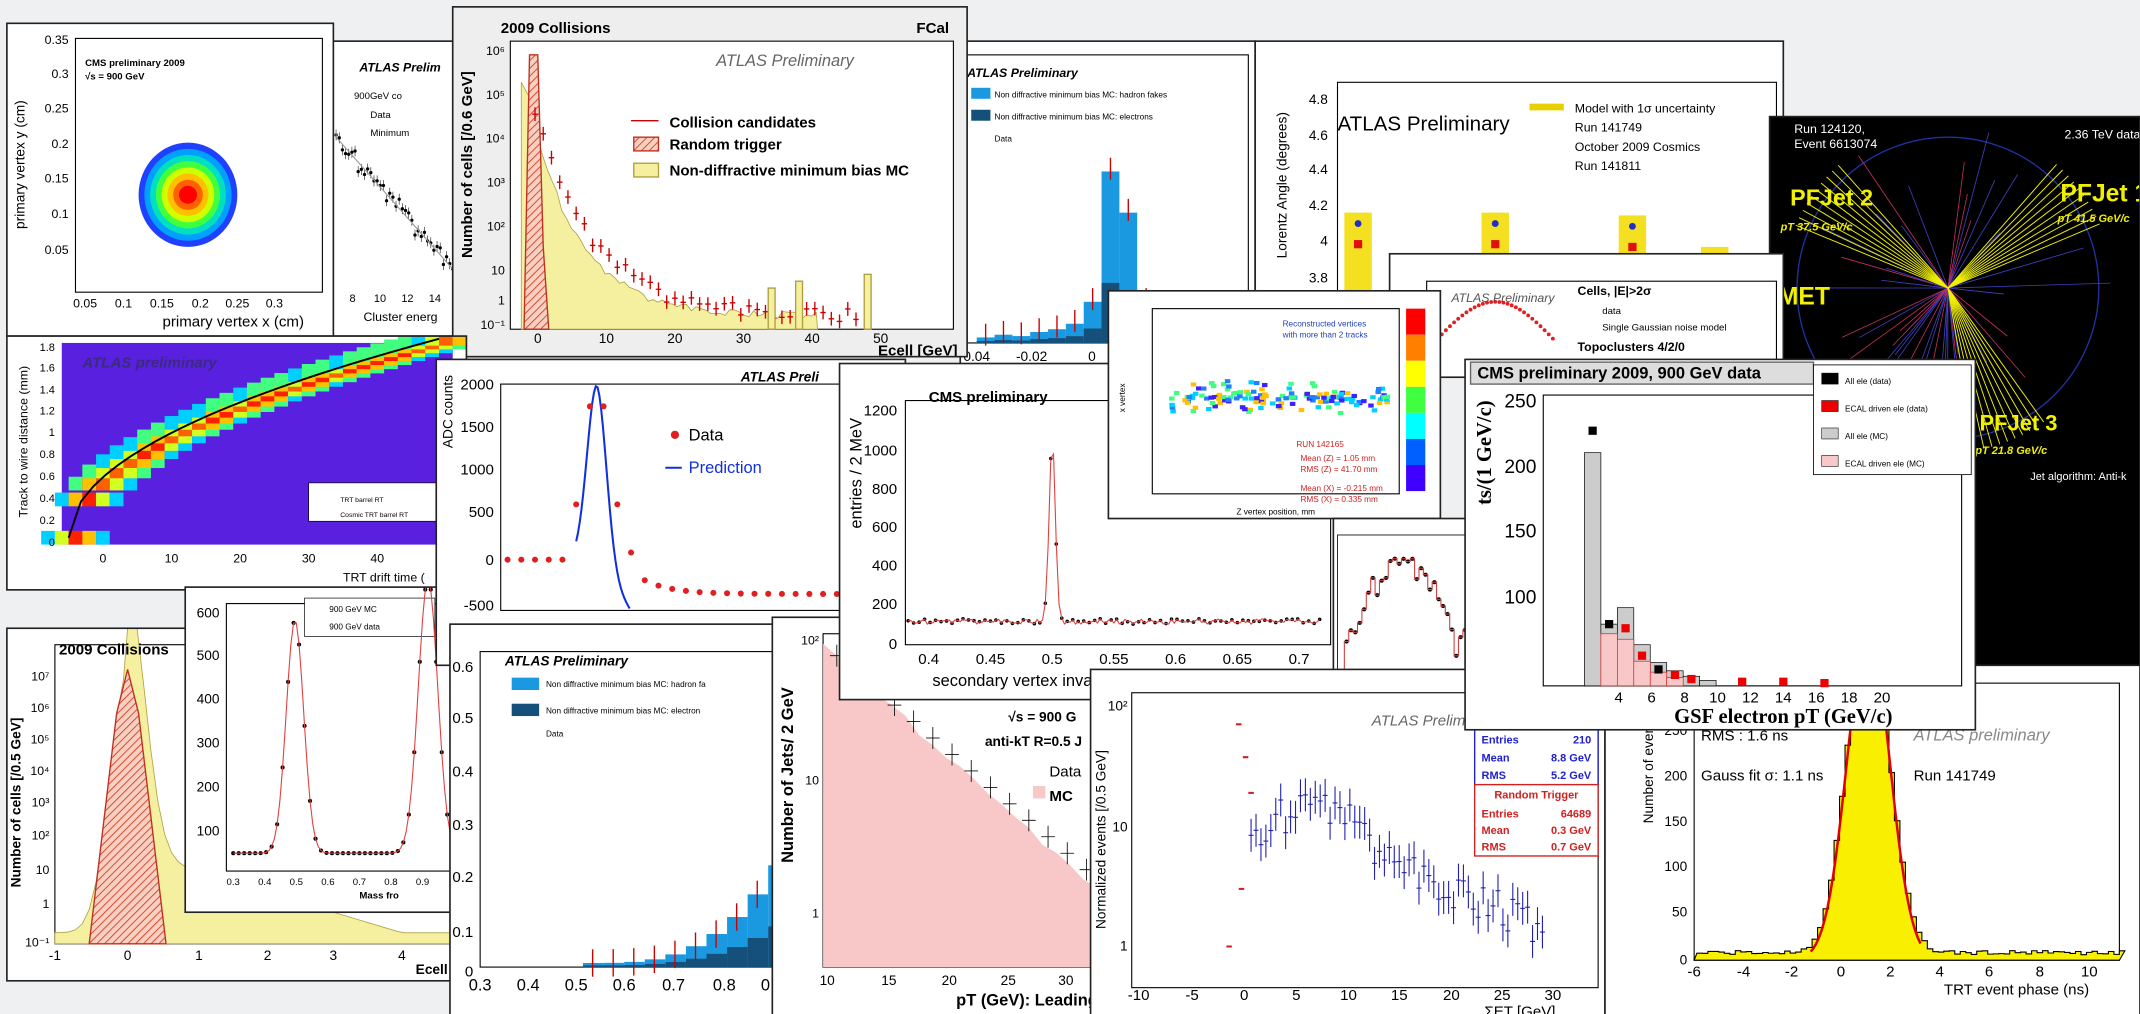 The width and height of the screenshot is (2140, 1014). I want to click on label: Single Gaussian noise model, so click(1664, 328).